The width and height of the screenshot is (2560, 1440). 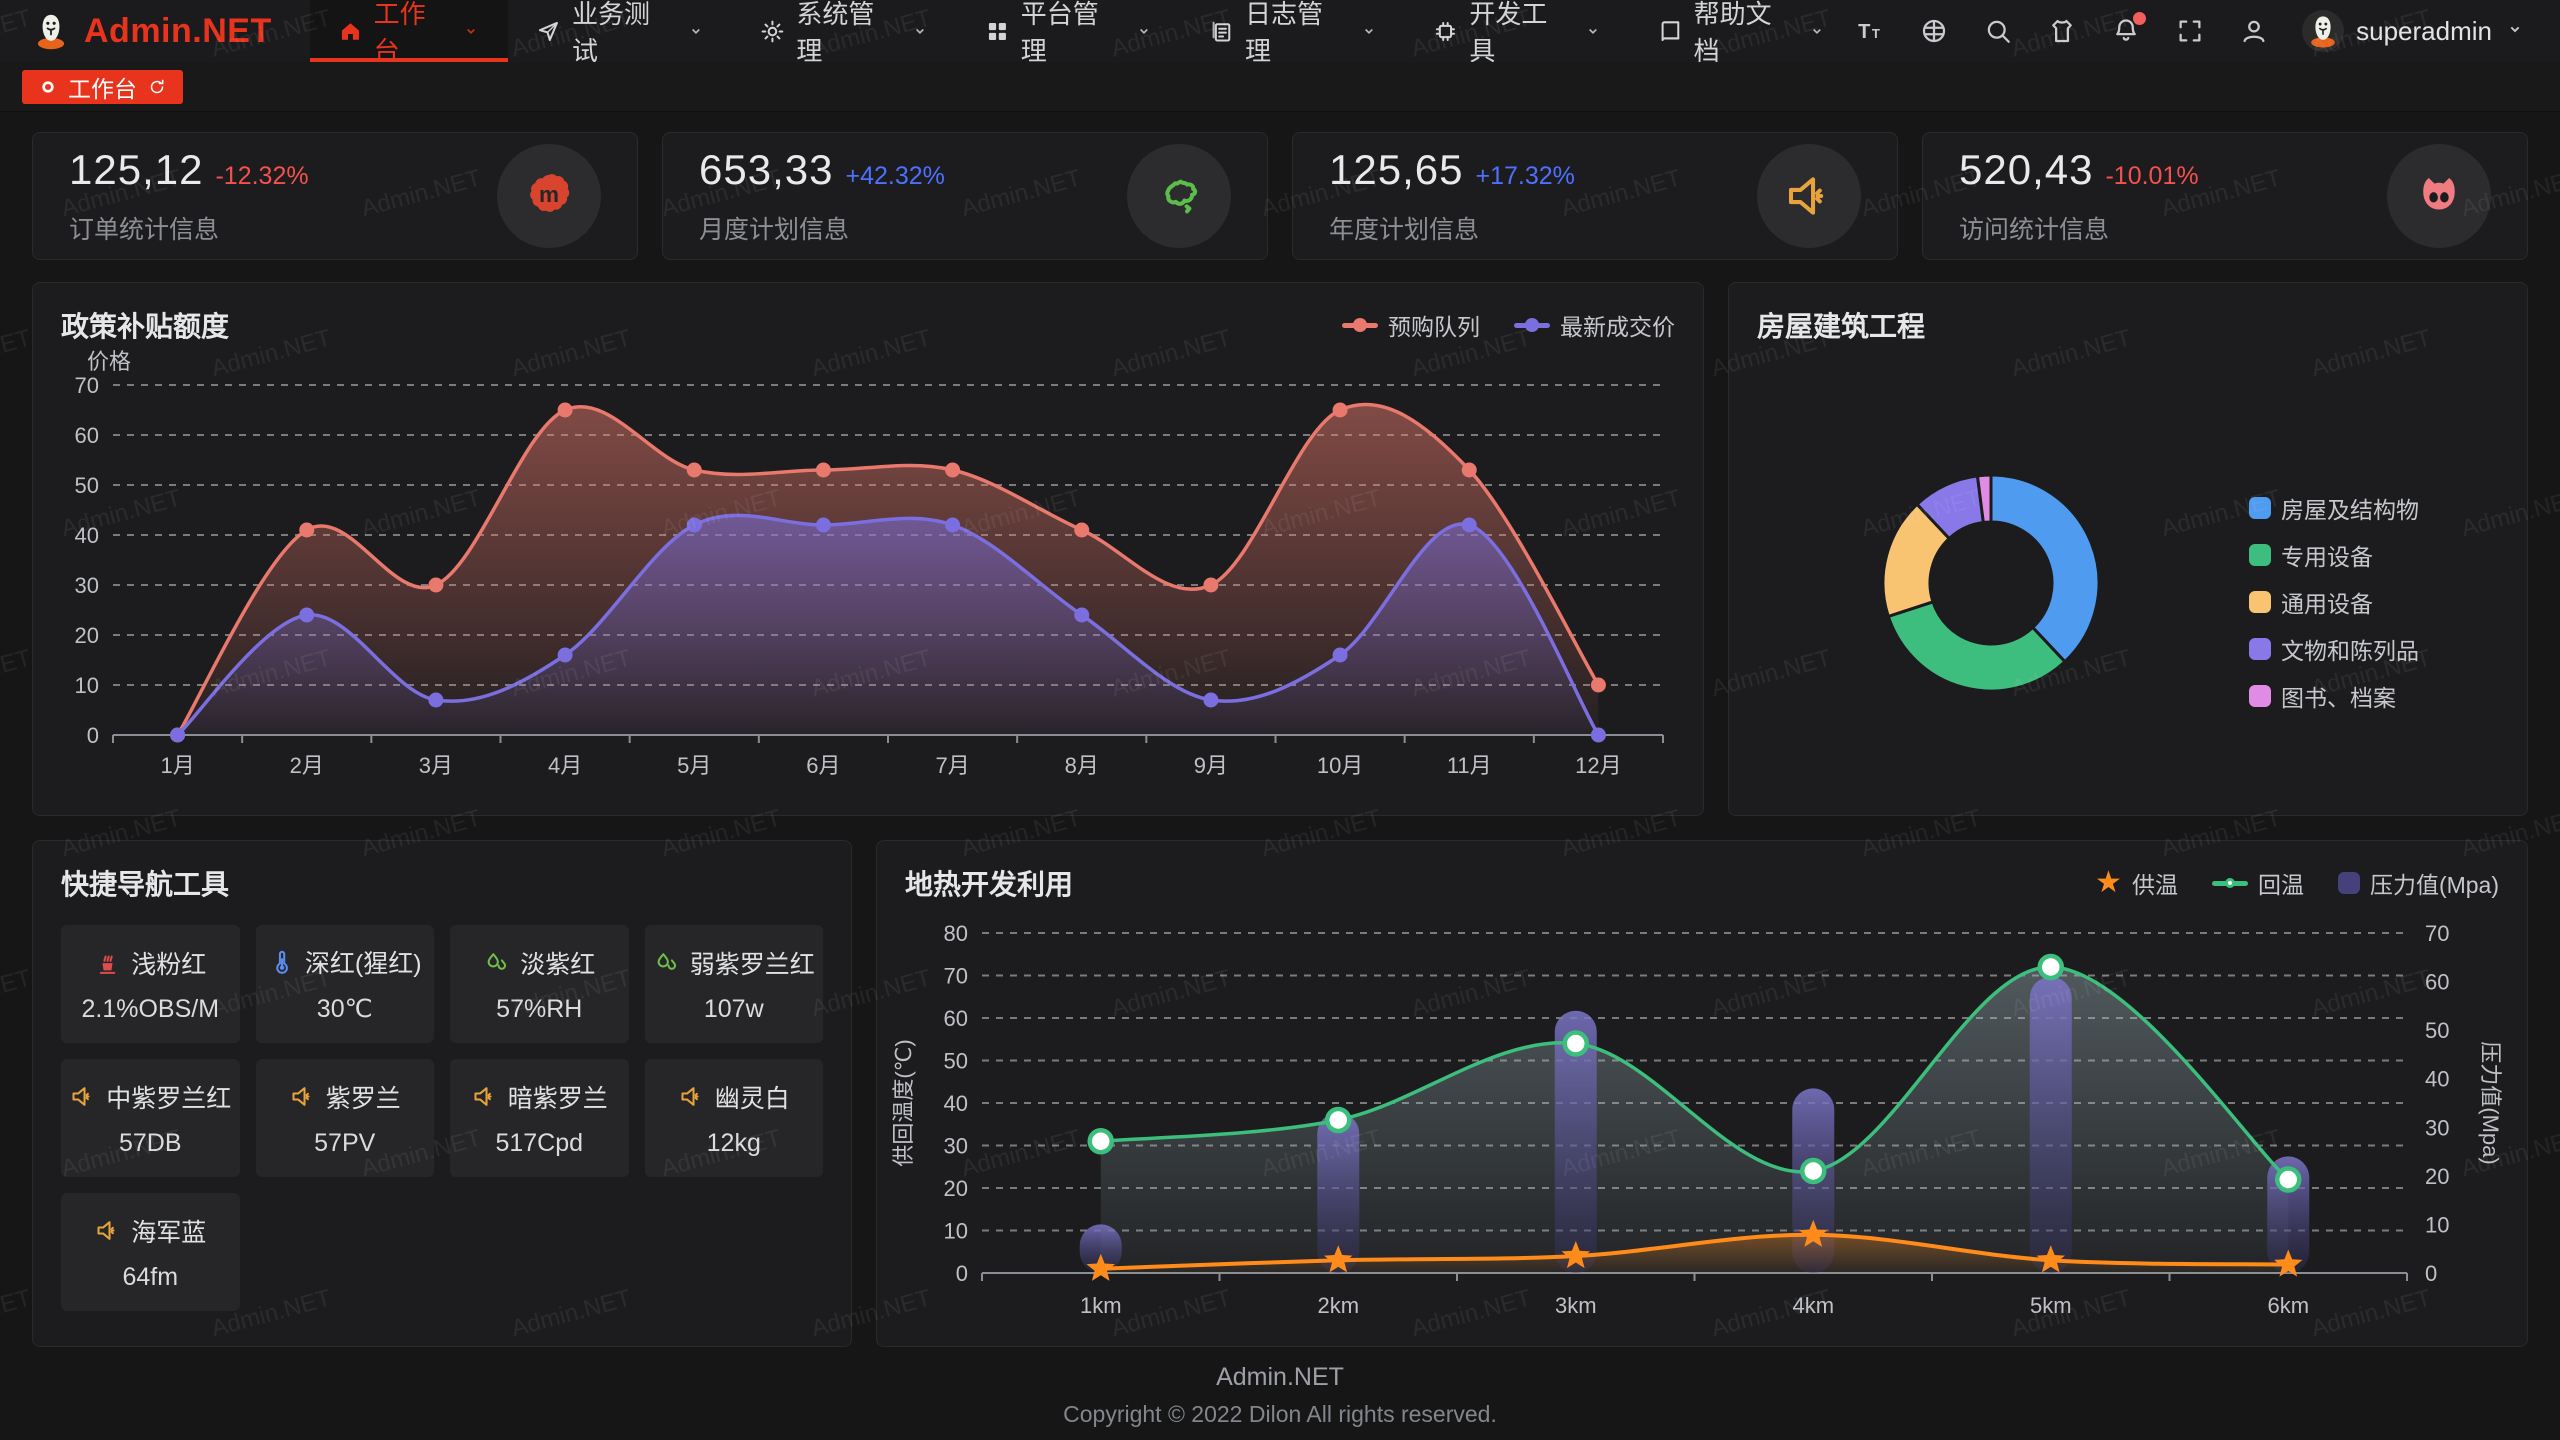 What do you see at coordinates (539, 1142) in the screenshot?
I see `quick-tool-value: 517Cpd` at bounding box center [539, 1142].